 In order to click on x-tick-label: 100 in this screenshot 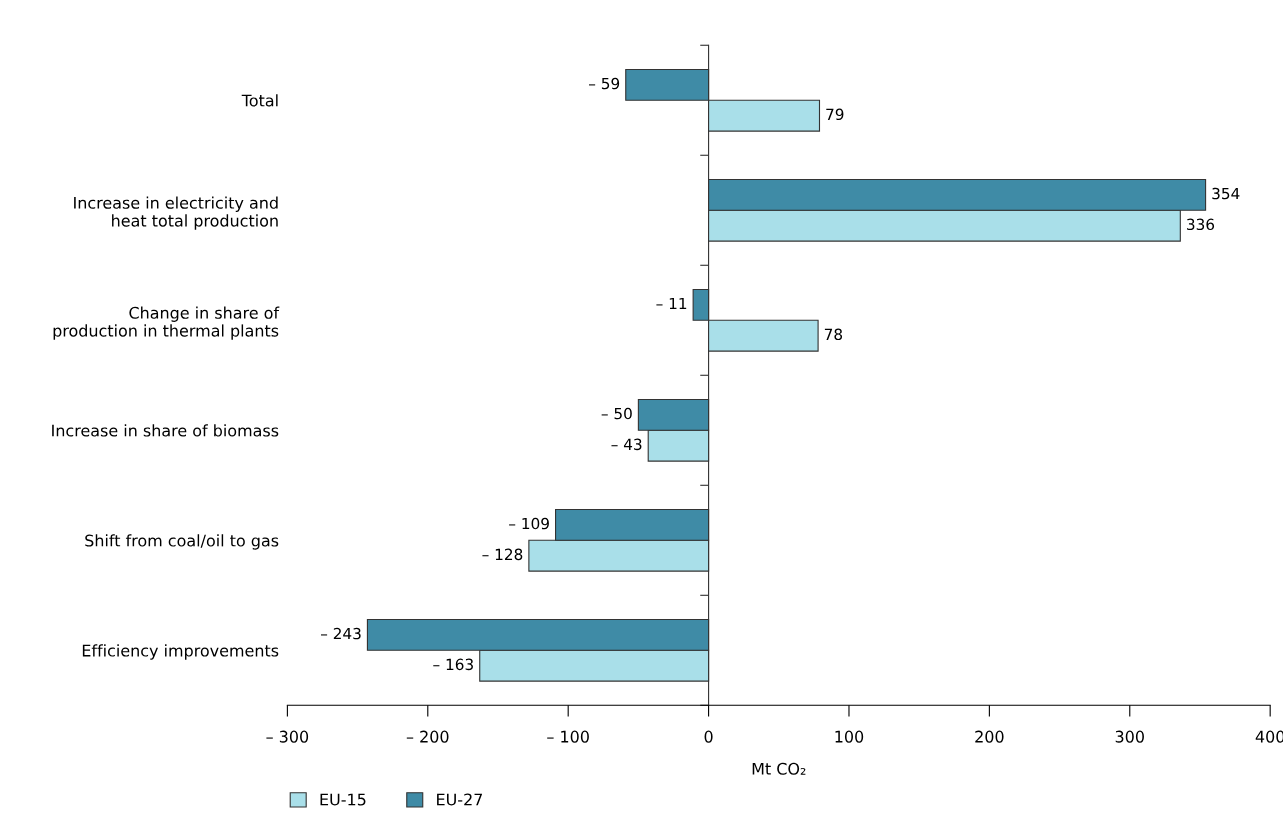, I will do `click(849, 736)`.